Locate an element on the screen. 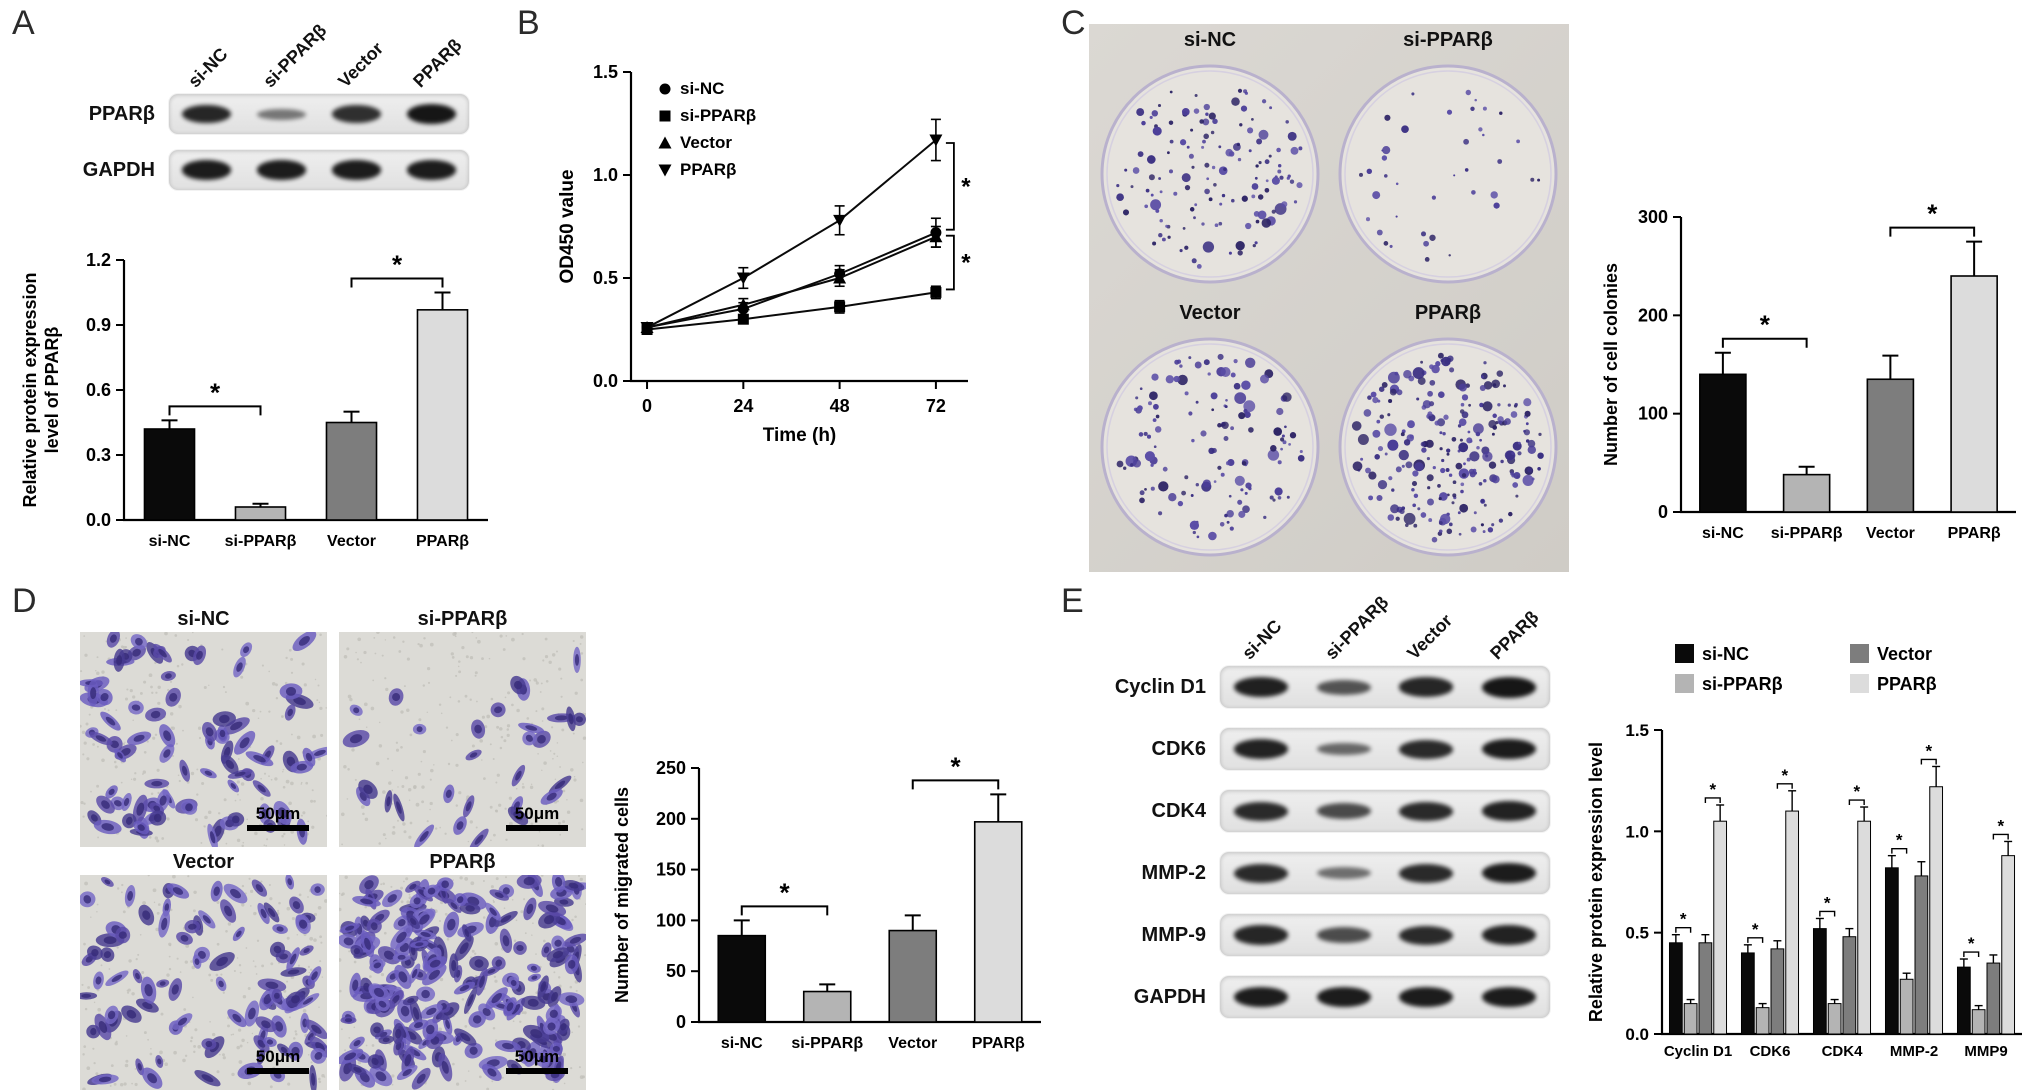  y-axis-title: OD450 value is located at coordinates (567, 226).